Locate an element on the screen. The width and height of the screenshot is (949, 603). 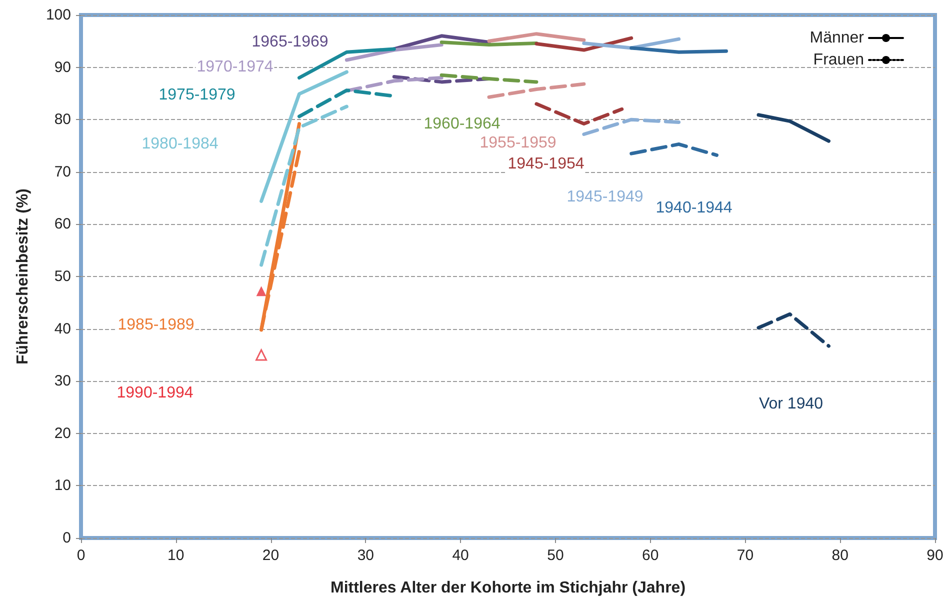
annotation: 1980-1984 is located at coordinates (180, 144).